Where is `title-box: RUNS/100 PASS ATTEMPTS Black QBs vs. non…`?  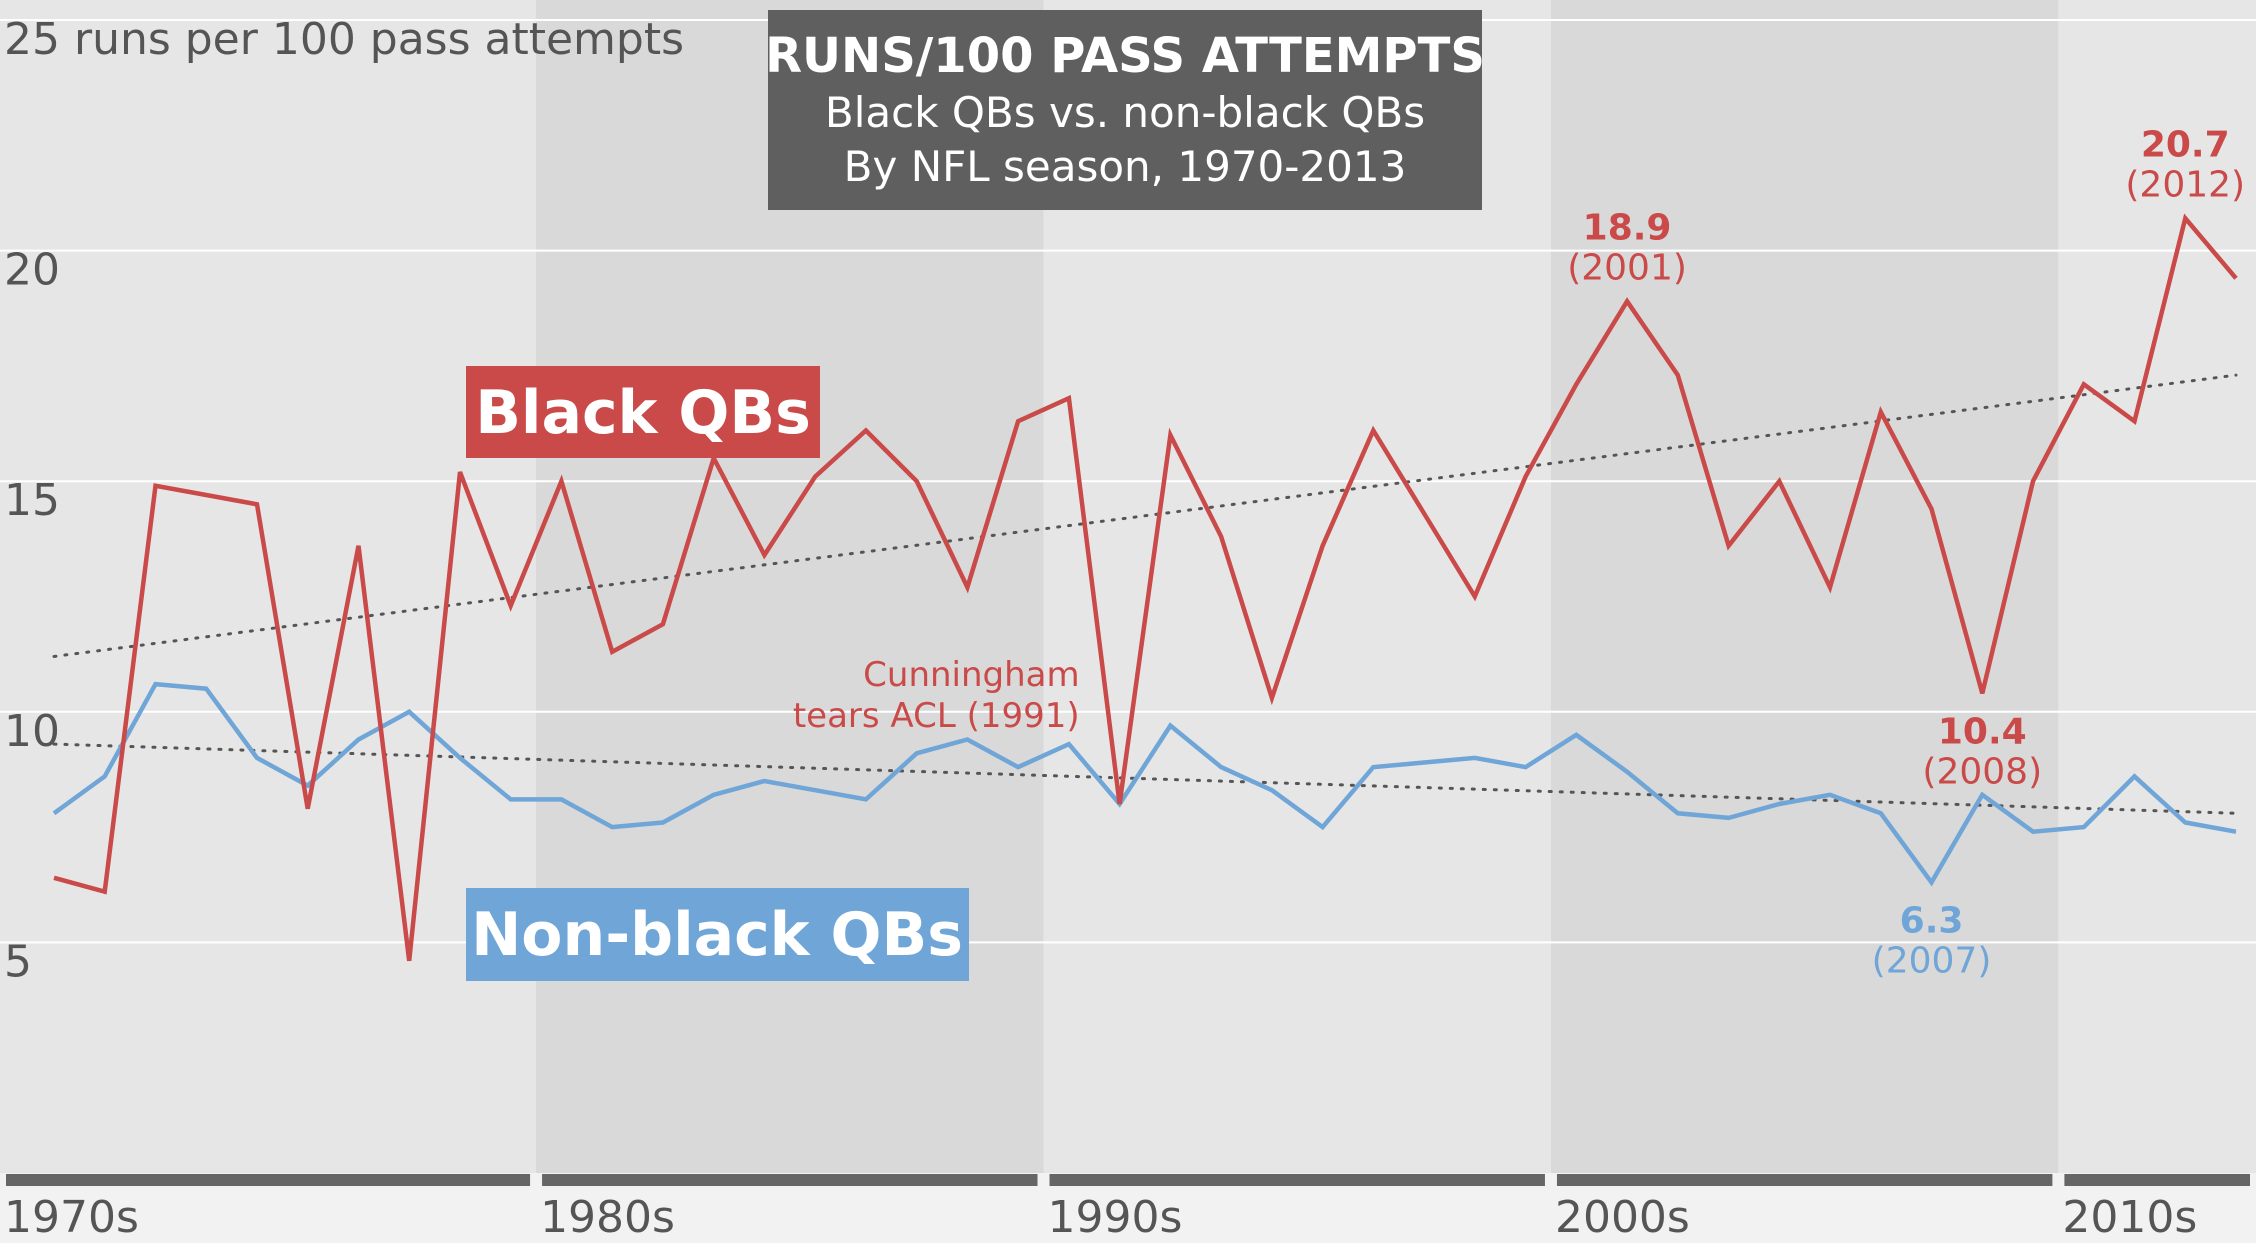 title-box: RUNS/100 PASS ATTEMPTS Black QBs vs. non… is located at coordinates (1125, 110).